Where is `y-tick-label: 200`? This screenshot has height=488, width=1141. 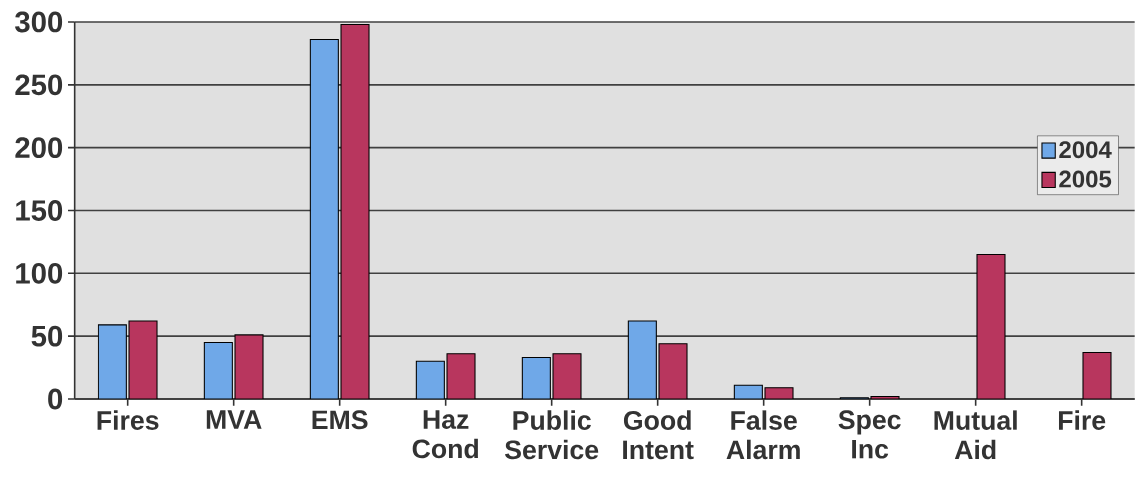 y-tick-label: 200 is located at coordinates (39, 148).